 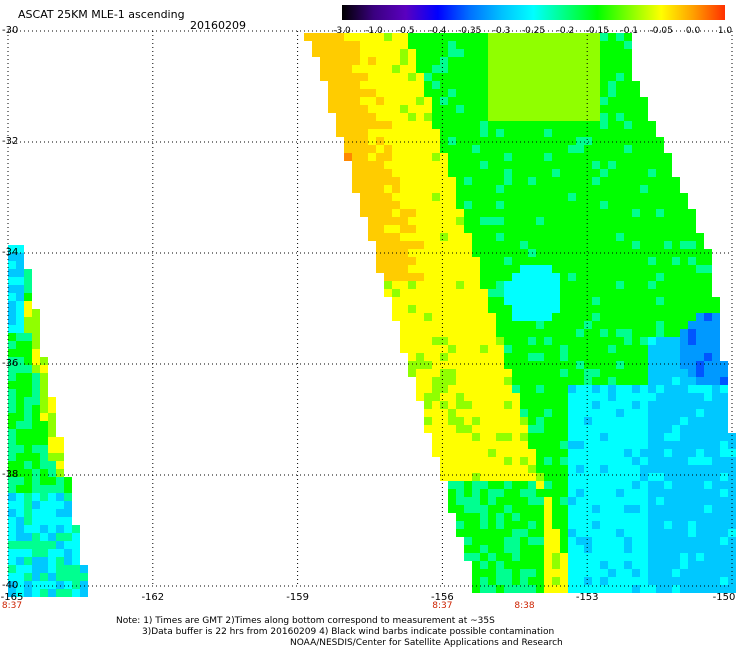 What do you see at coordinates (10, 252) in the screenshot?
I see `latitude-label: -34` at bounding box center [10, 252].